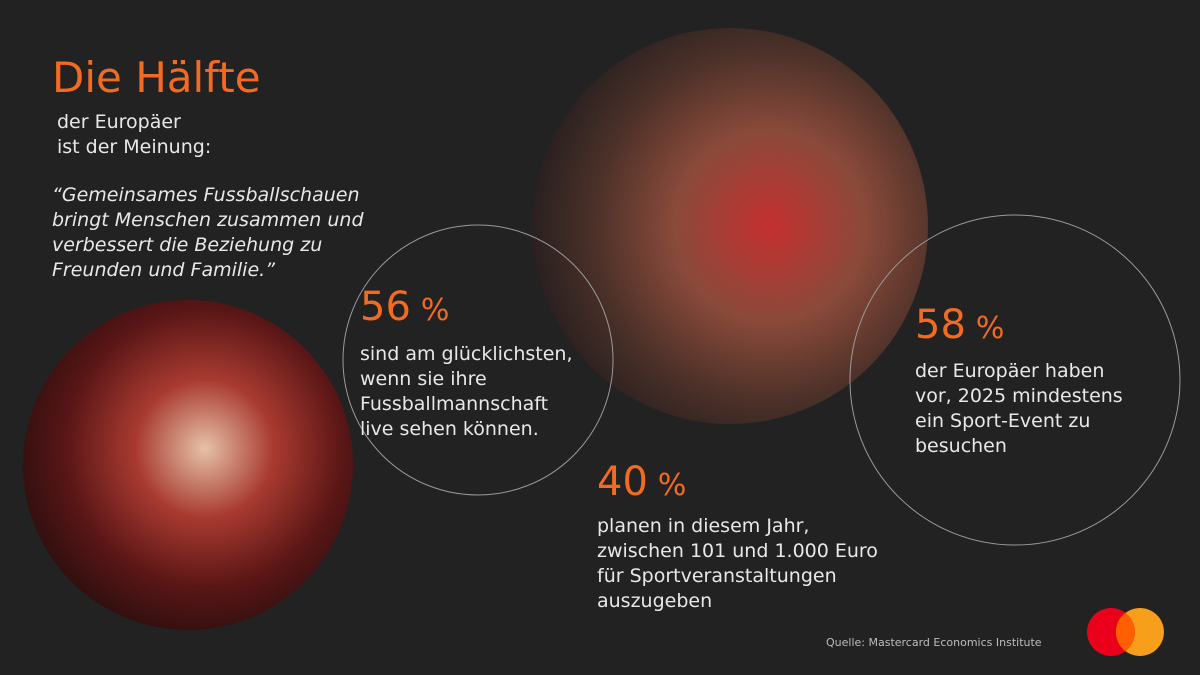 The image size is (1200, 675). What do you see at coordinates (385, 307) in the screenshot?
I see `stat-value: 56` at bounding box center [385, 307].